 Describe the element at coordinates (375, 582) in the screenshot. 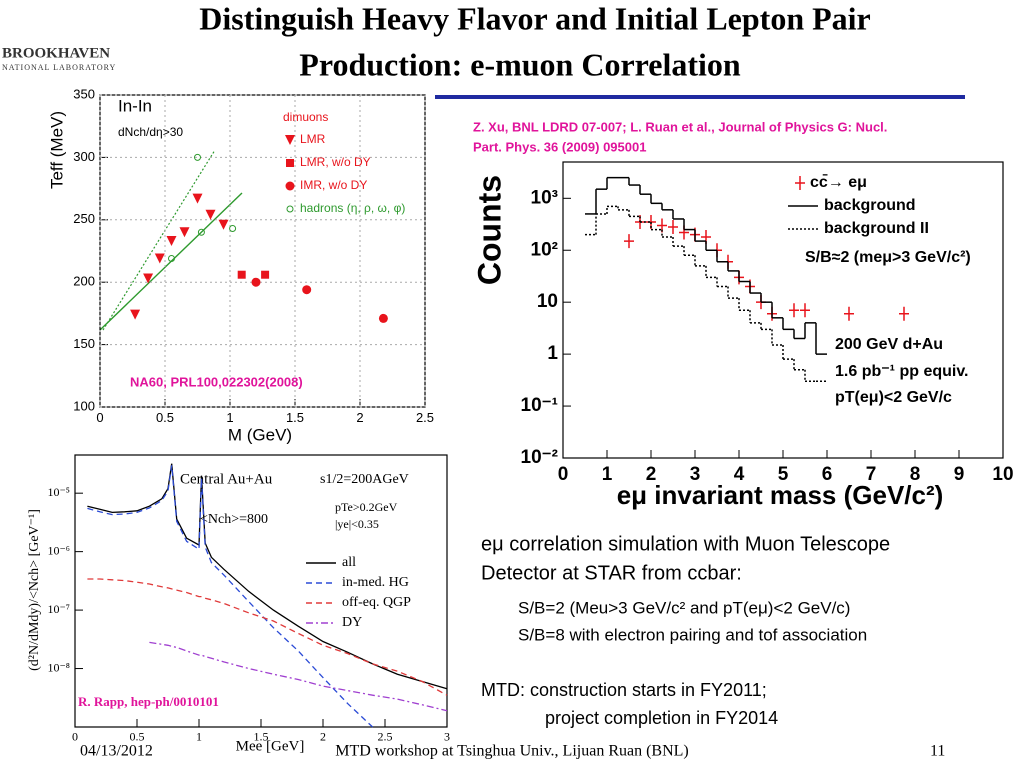

I see `legend-label: in-med. HG` at that location.